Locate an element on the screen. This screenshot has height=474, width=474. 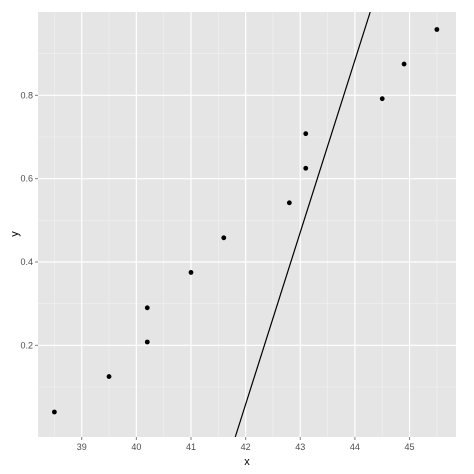
x-axis-title: x is located at coordinates (247, 462).